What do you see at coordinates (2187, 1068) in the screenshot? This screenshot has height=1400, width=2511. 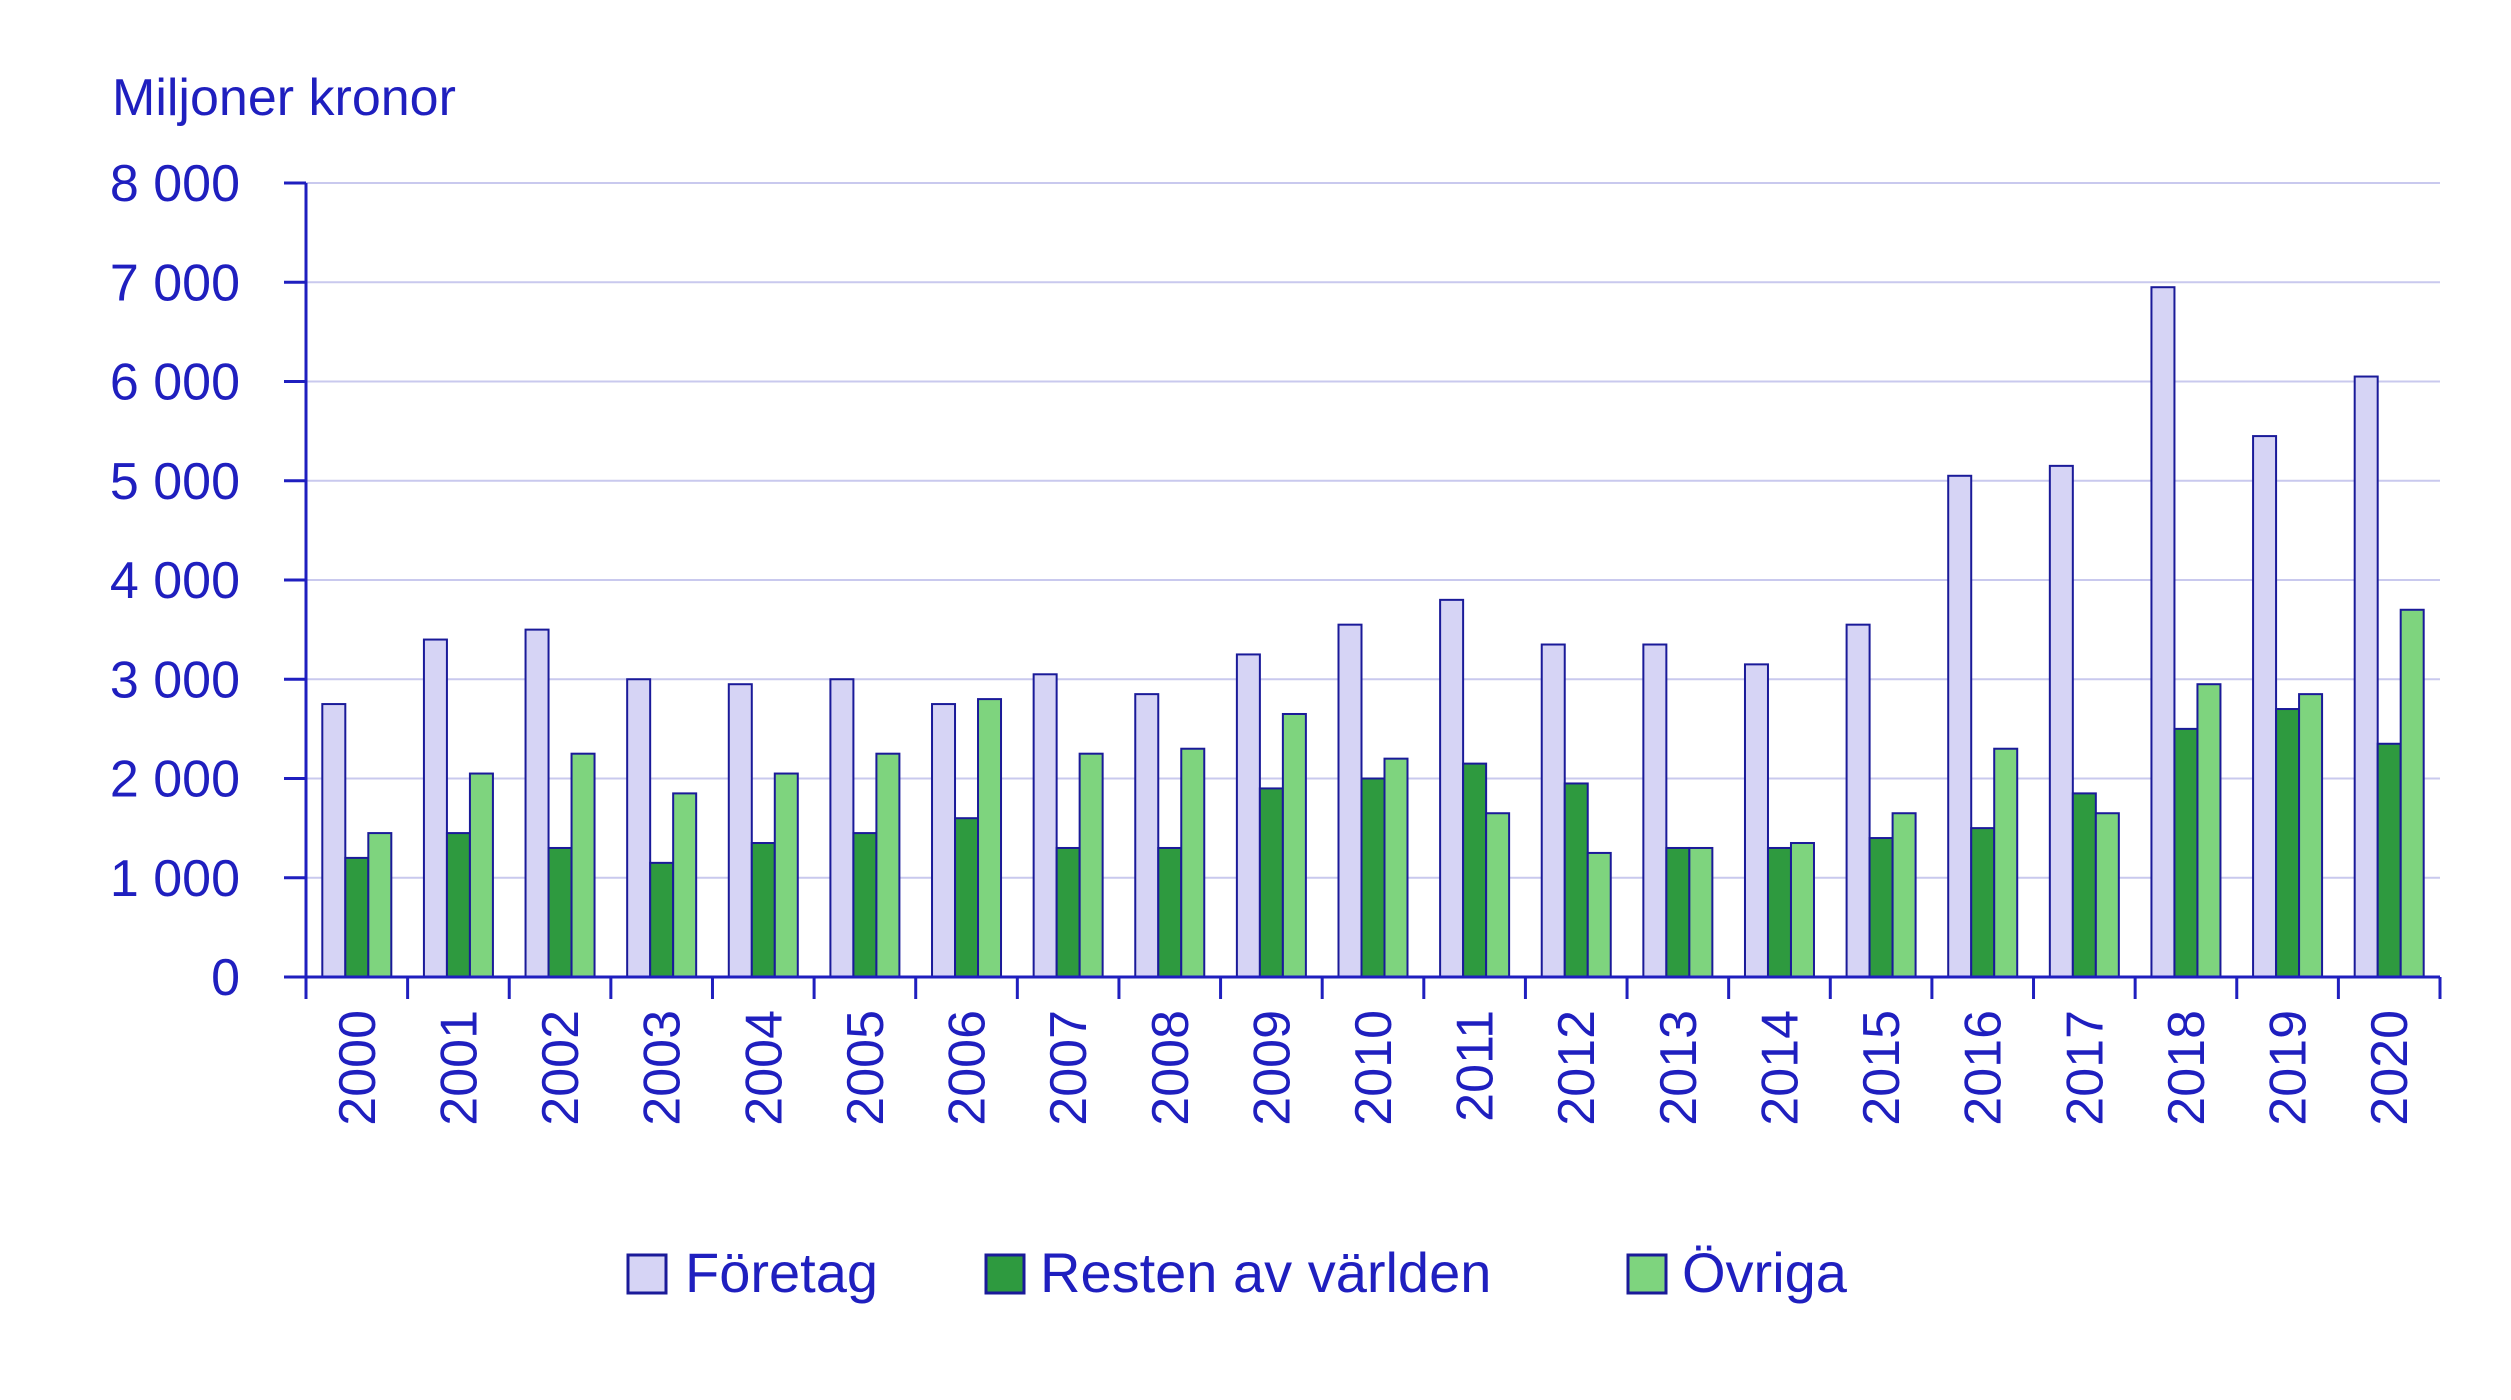 I see `x-tick-label: 2018` at bounding box center [2187, 1068].